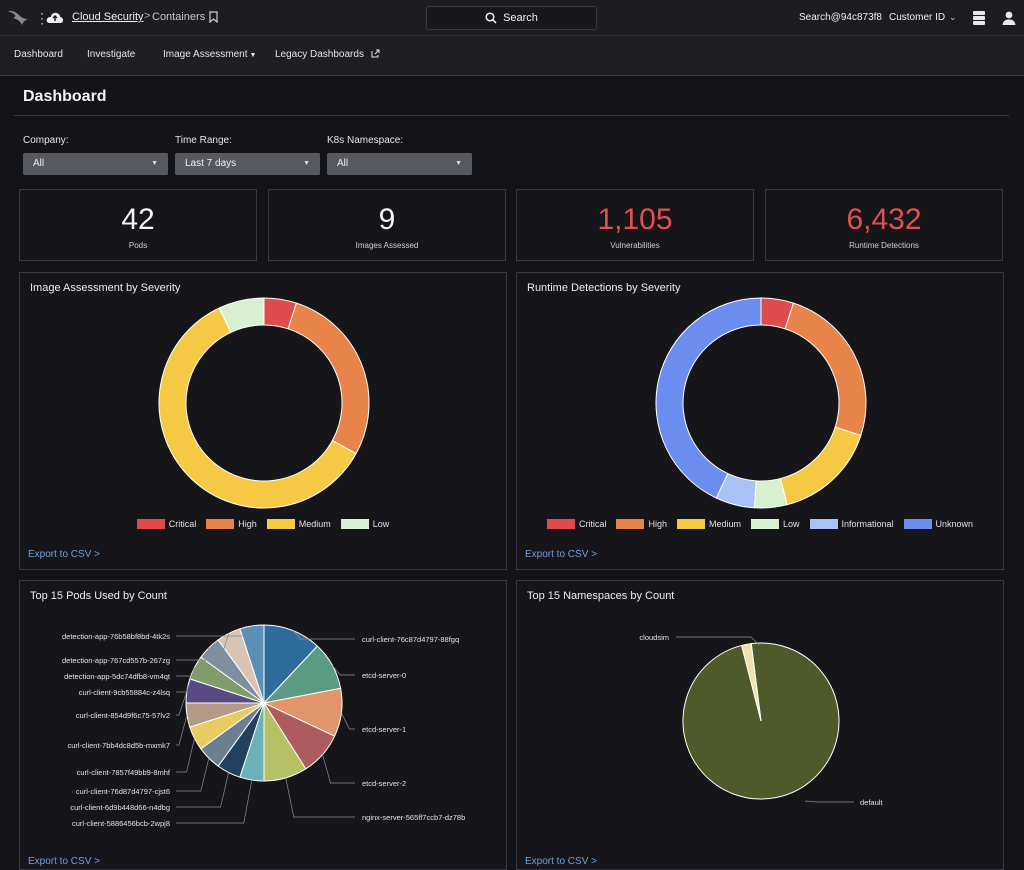  I want to click on nav-image-assessment-label: Image Assessment, so click(205, 54).